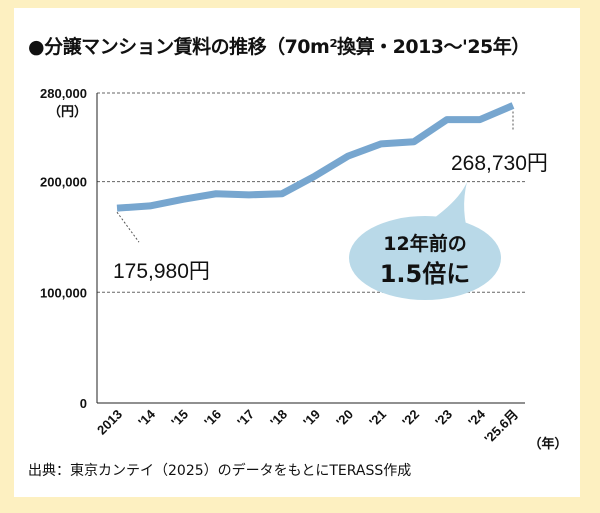  What do you see at coordinates (63, 93) in the screenshot?
I see `y-tick-label: 280,000` at bounding box center [63, 93].